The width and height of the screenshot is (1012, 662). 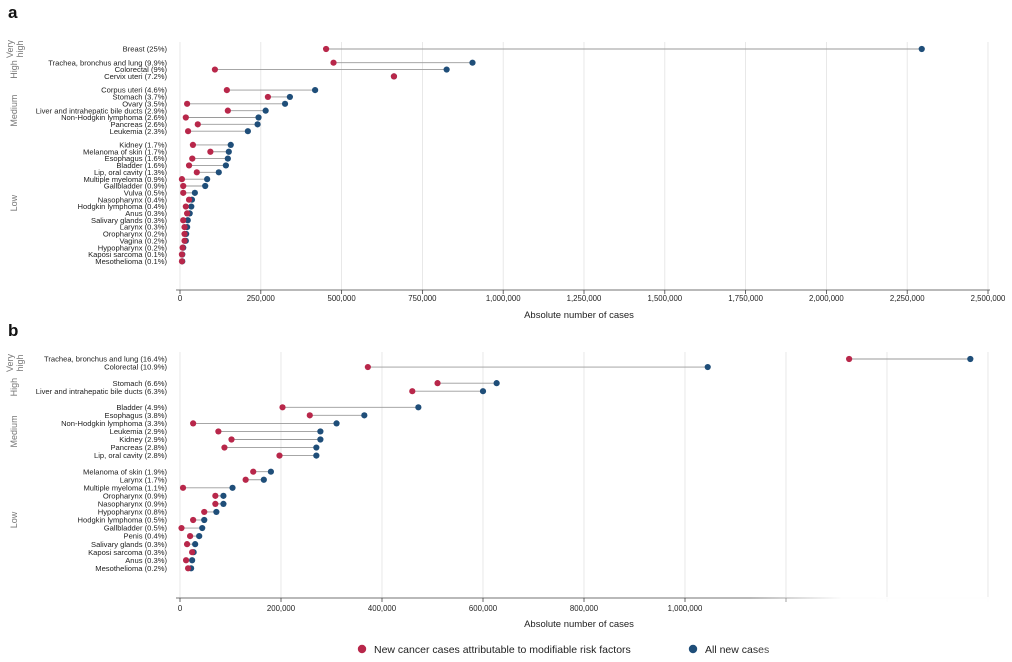 I want to click on category-label: Leukemia (2.3%), so click(x=139, y=131).